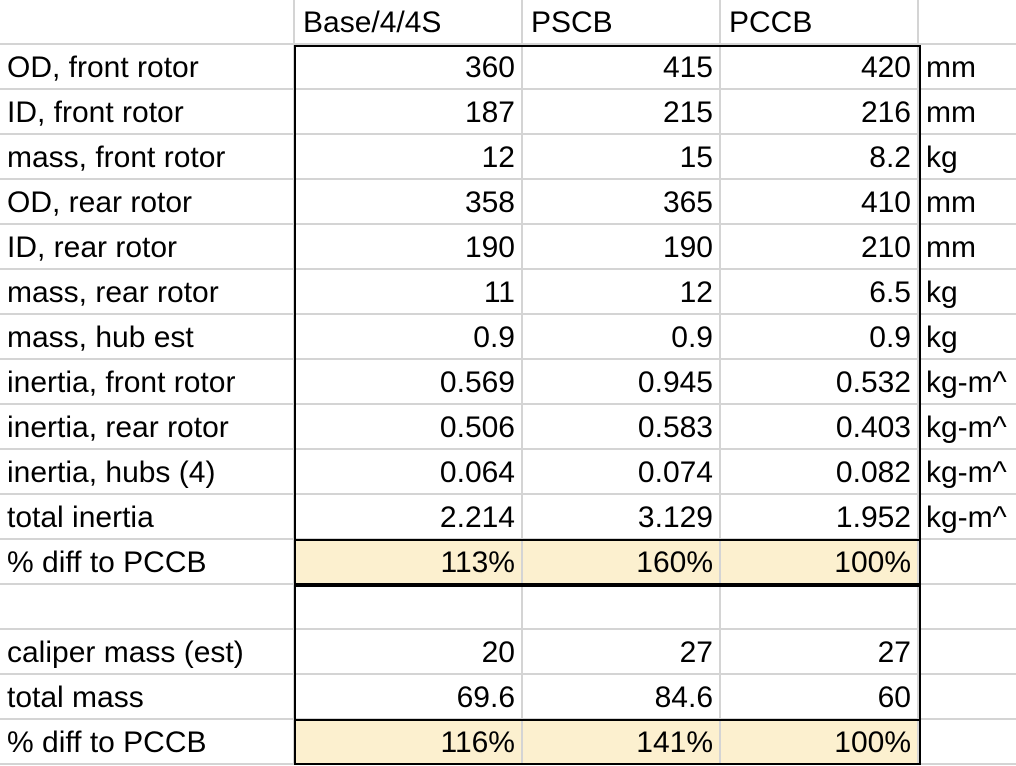  What do you see at coordinates (409, 292) in the screenshot?
I see `value-cell-base: 11` at bounding box center [409, 292].